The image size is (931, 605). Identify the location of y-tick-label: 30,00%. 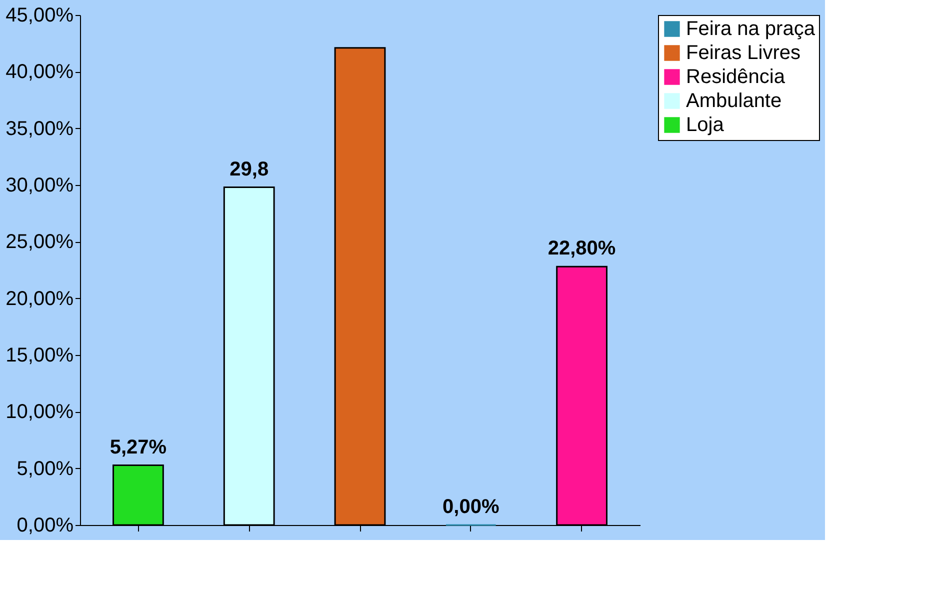
(40, 185).